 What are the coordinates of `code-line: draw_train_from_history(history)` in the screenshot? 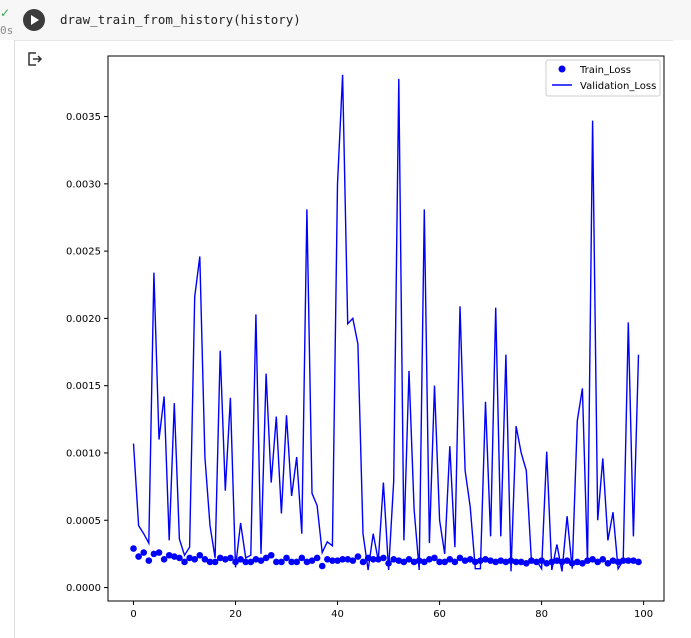 It's located at (180, 19).